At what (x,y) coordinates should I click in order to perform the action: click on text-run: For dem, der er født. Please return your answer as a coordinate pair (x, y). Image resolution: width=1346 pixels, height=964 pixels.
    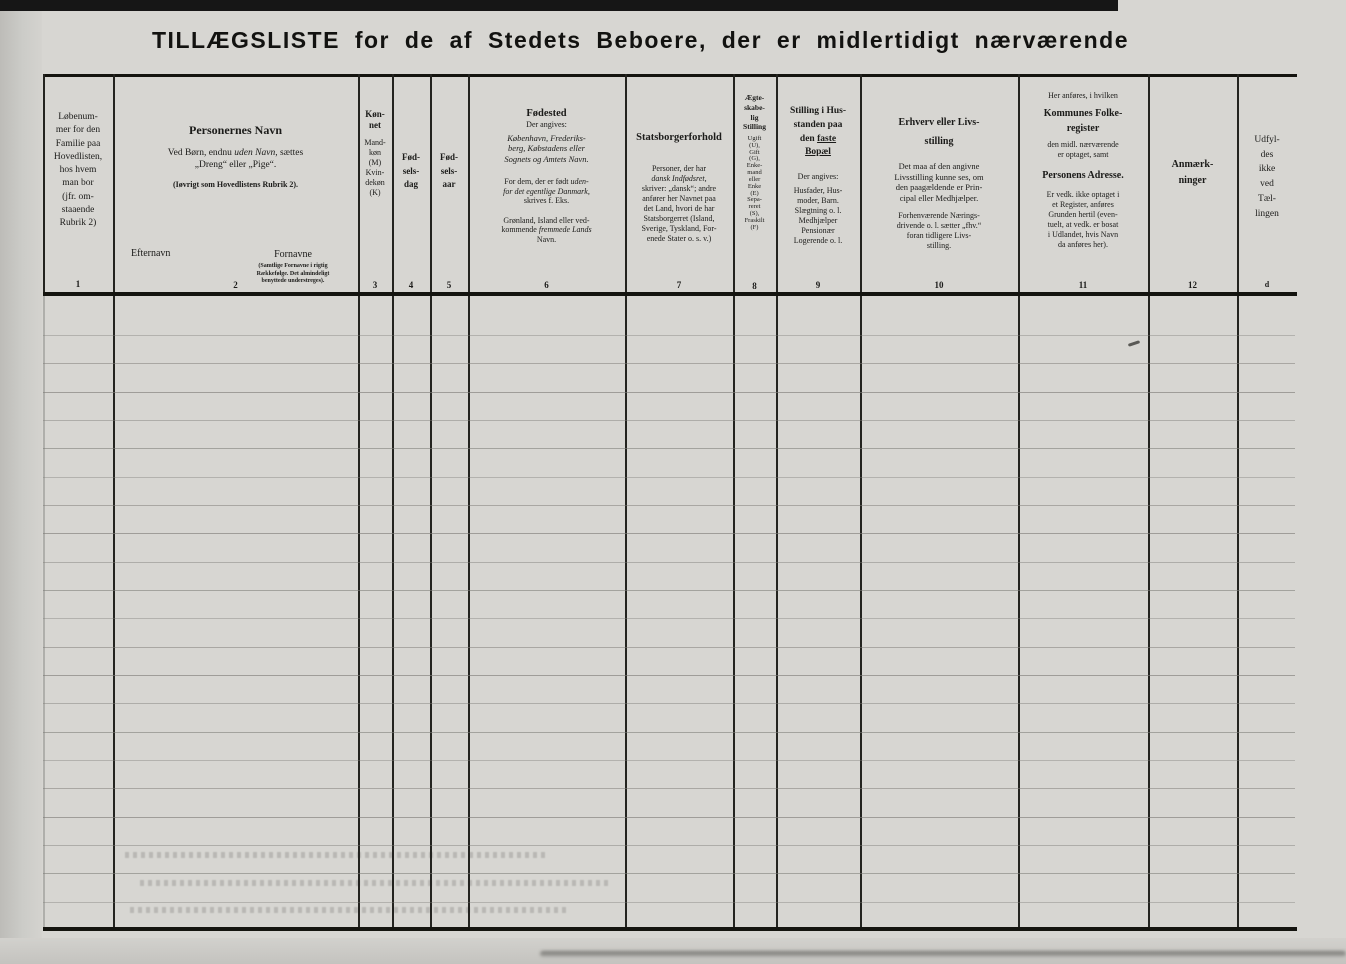
    Looking at the image, I should click on (537, 182).